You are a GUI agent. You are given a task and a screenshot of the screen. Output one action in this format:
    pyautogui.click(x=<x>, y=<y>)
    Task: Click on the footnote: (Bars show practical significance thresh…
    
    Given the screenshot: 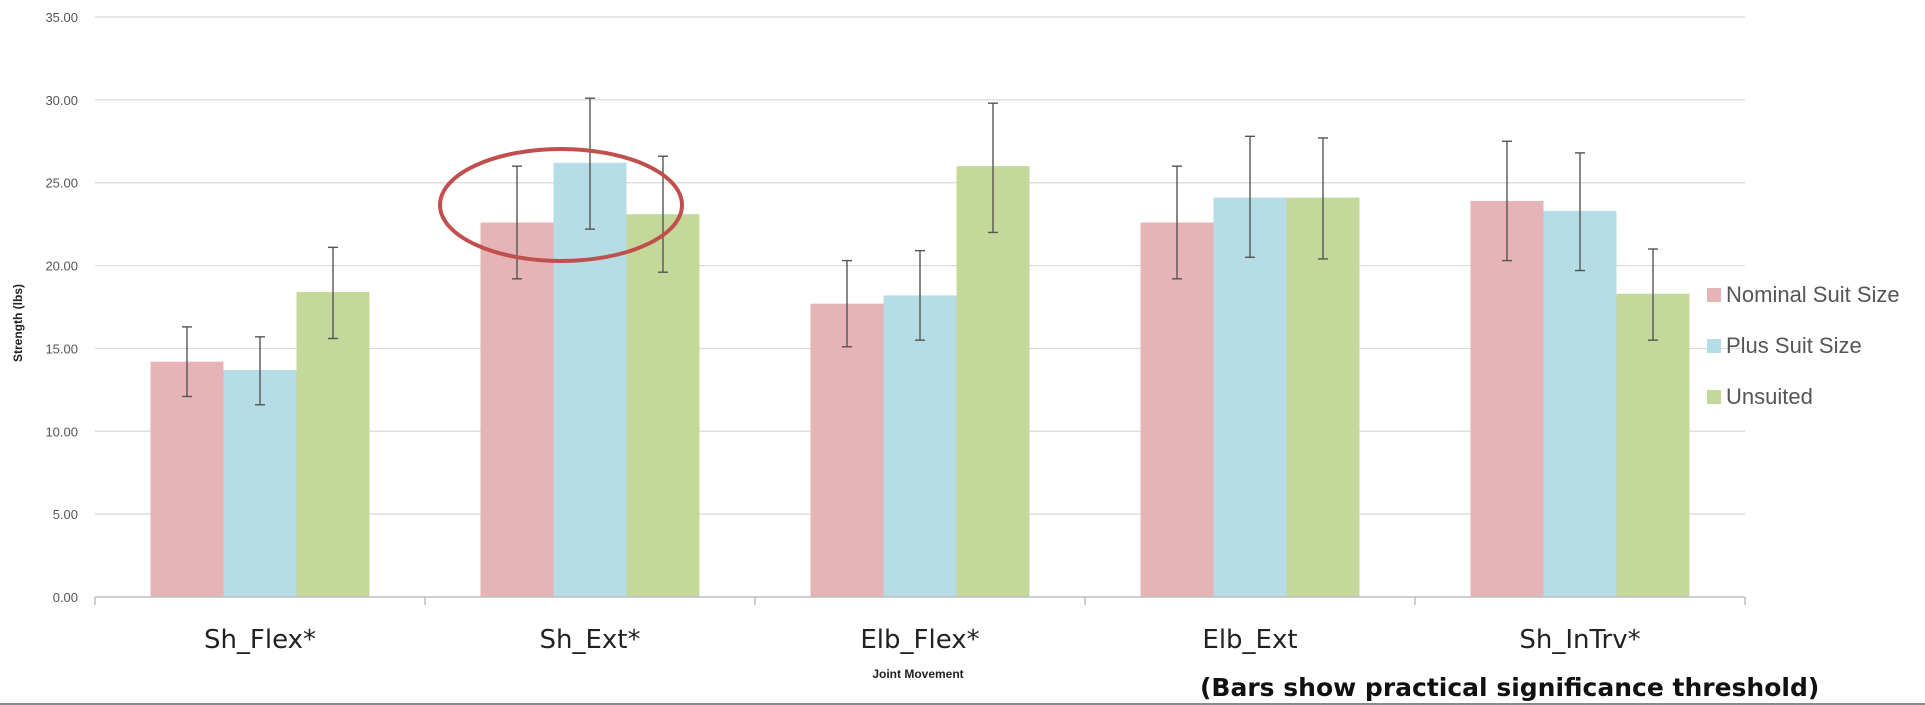 What is the action you would take?
    pyautogui.click(x=1510, y=687)
    